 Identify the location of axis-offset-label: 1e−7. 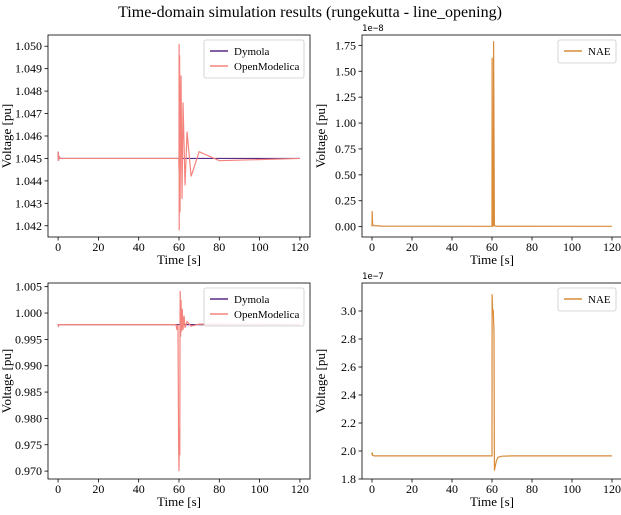
(373, 277).